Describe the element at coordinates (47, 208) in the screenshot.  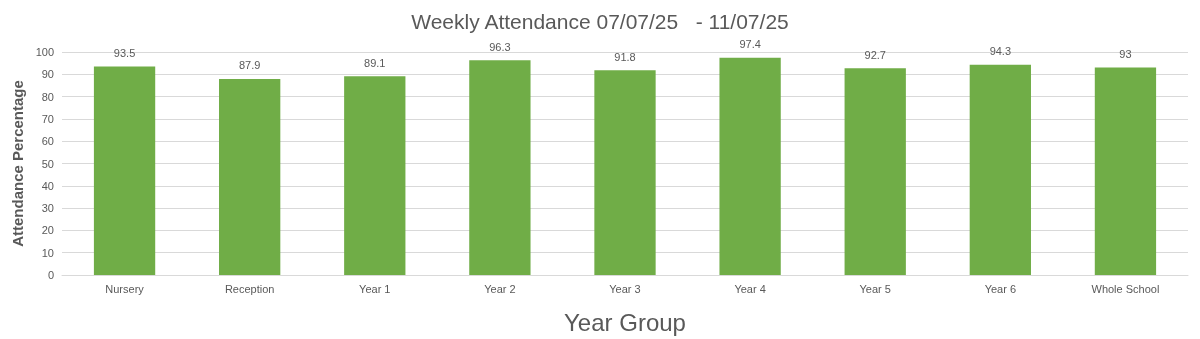
I see `y-tick-label: 30` at that location.